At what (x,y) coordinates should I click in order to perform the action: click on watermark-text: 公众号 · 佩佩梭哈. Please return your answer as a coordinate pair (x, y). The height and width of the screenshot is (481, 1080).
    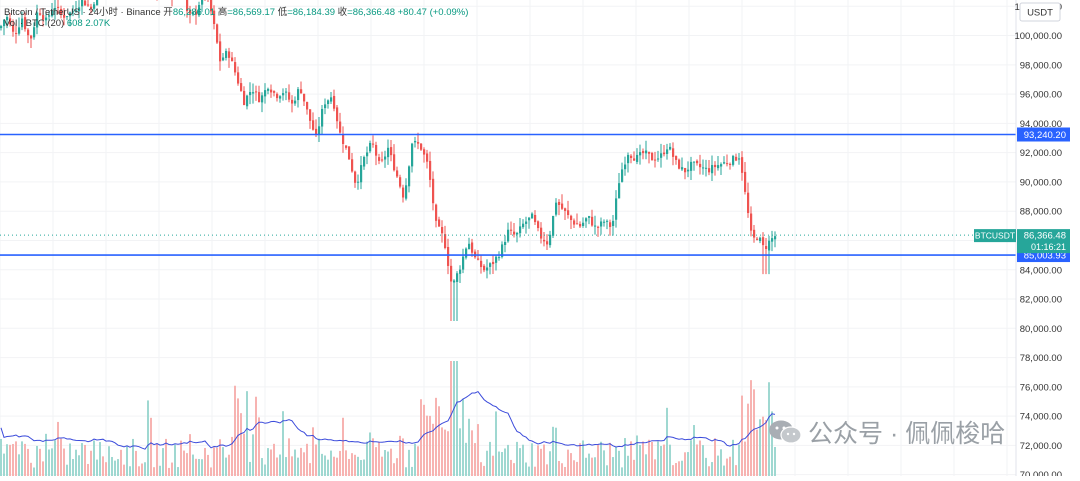
    Looking at the image, I should click on (907, 434).